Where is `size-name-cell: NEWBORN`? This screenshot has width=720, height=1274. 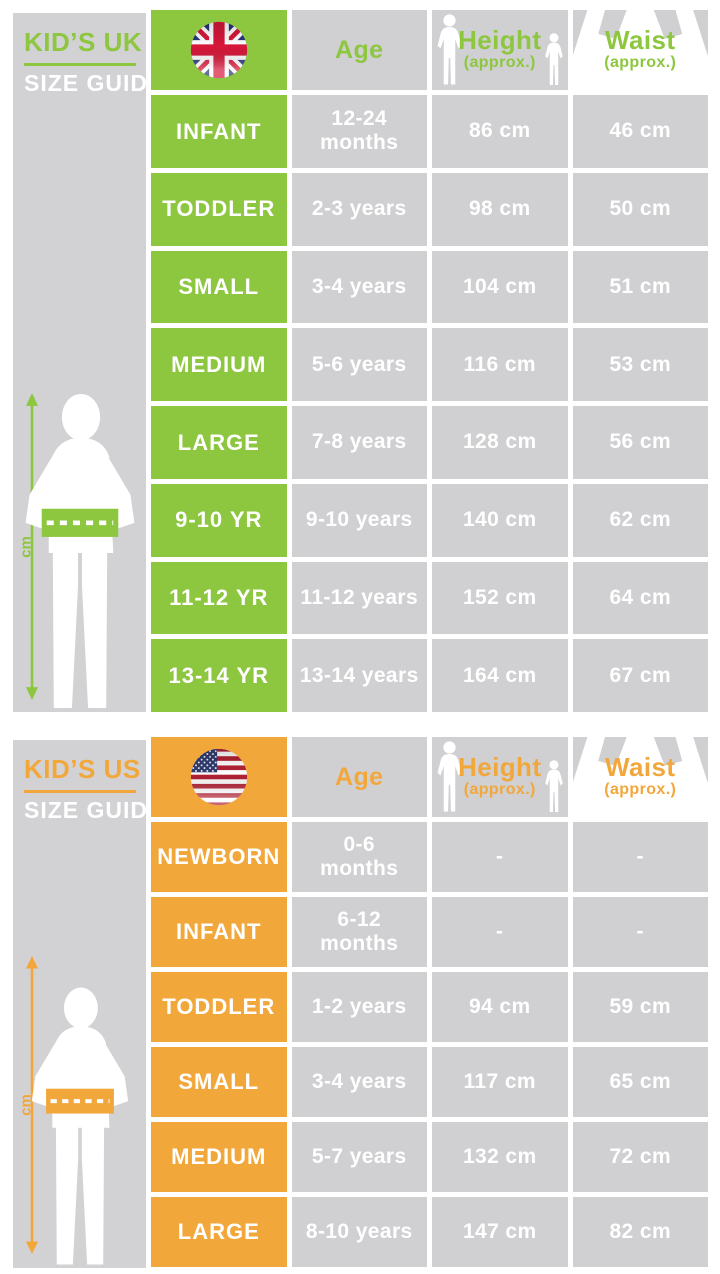 size-name-cell: NEWBORN is located at coordinates (219, 857).